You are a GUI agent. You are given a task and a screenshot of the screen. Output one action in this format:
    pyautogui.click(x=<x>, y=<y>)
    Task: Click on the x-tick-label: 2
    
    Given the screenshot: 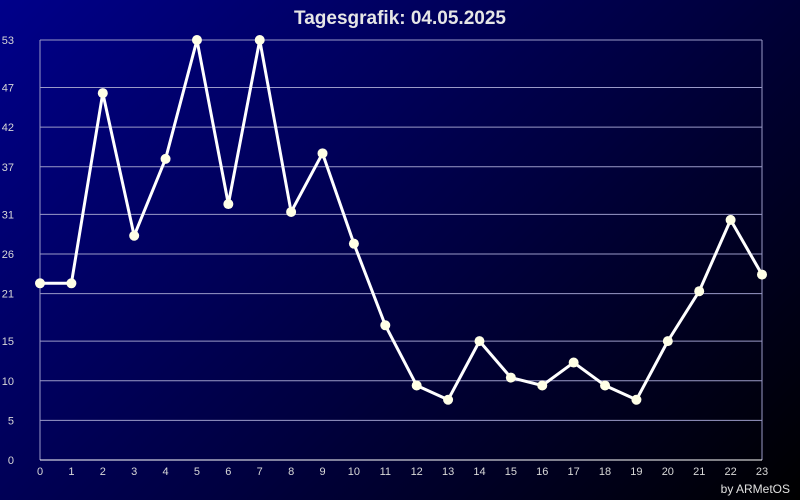 What is the action you would take?
    pyautogui.click(x=103, y=472)
    